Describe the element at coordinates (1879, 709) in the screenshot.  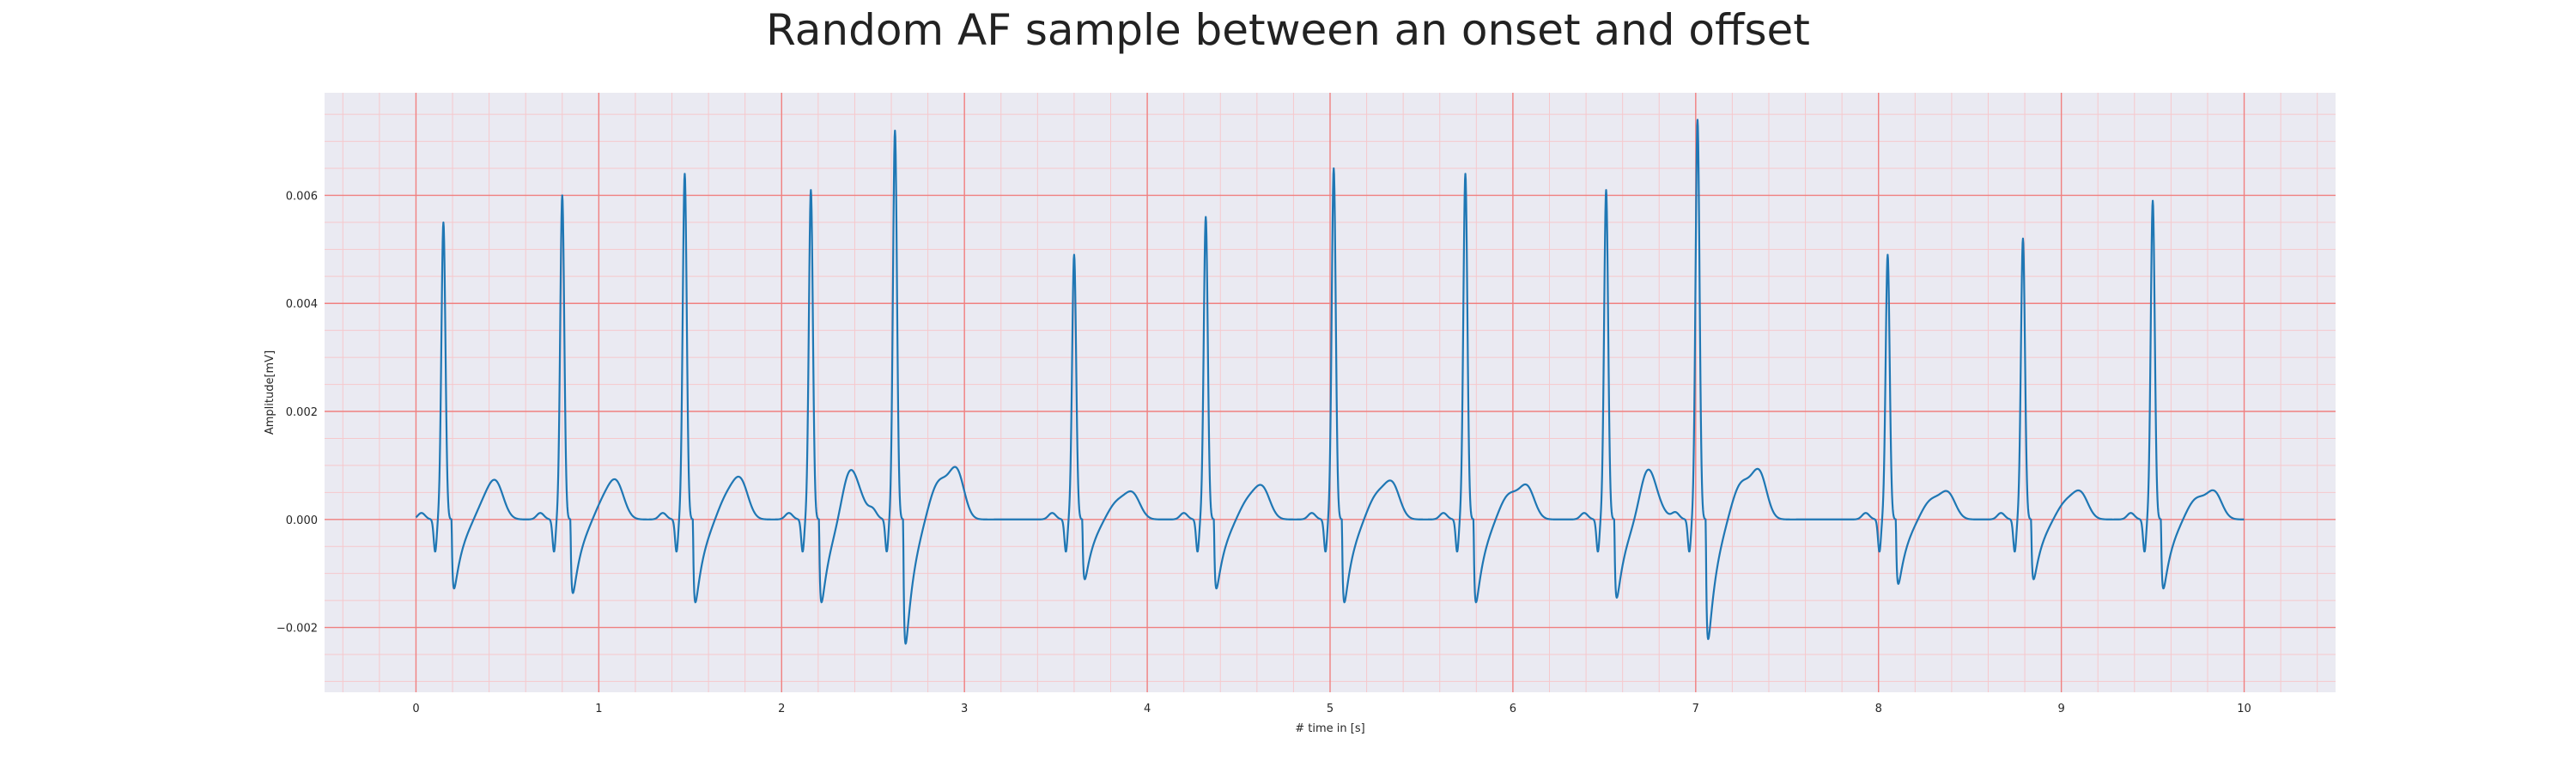
I see `x-tick-label: 8` at that location.